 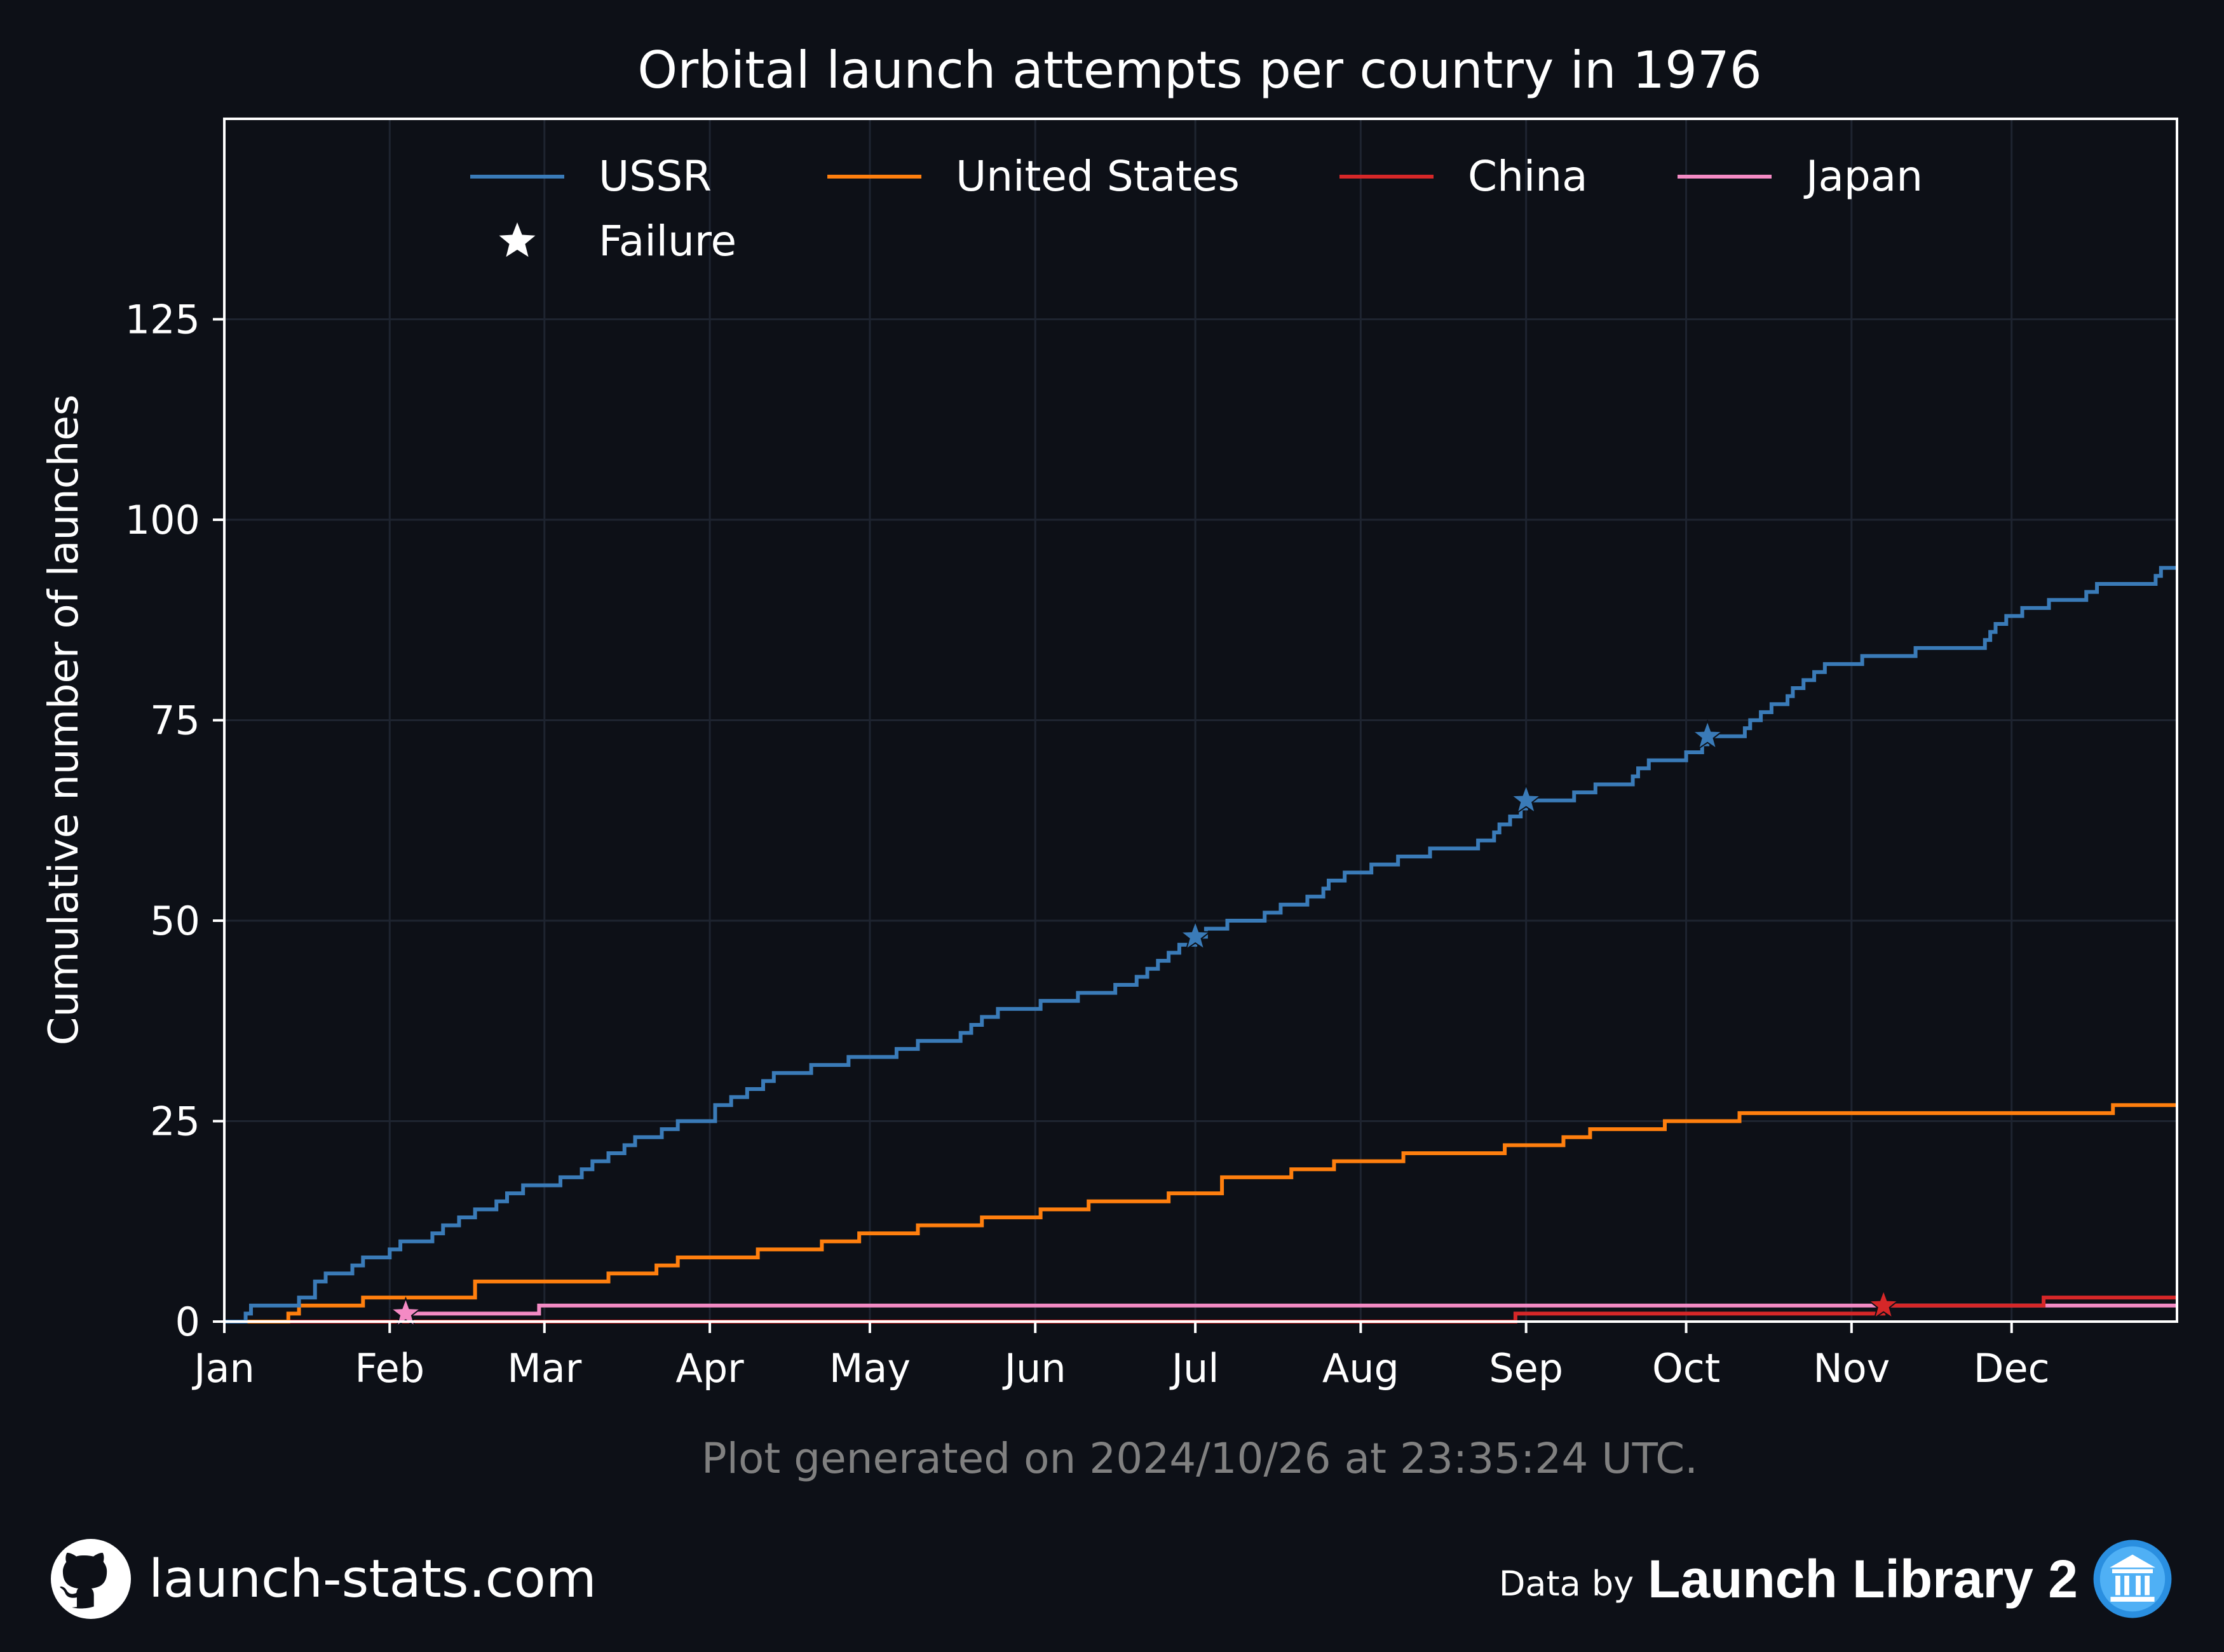 What do you see at coordinates (162, 520) in the screenshot?
I see `y-tick-label: 100` at bounding box center [162, 520].